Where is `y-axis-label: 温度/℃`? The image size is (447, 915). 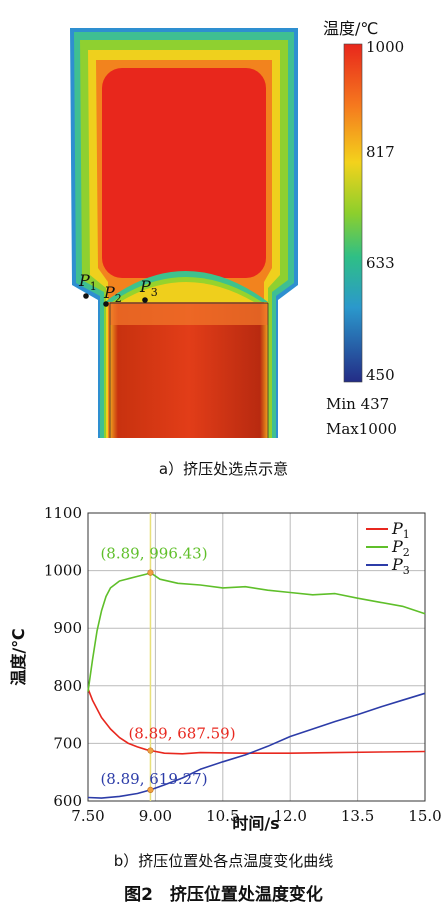 y-axis-label: 温度/℃ is located at coordinates (18, 657).